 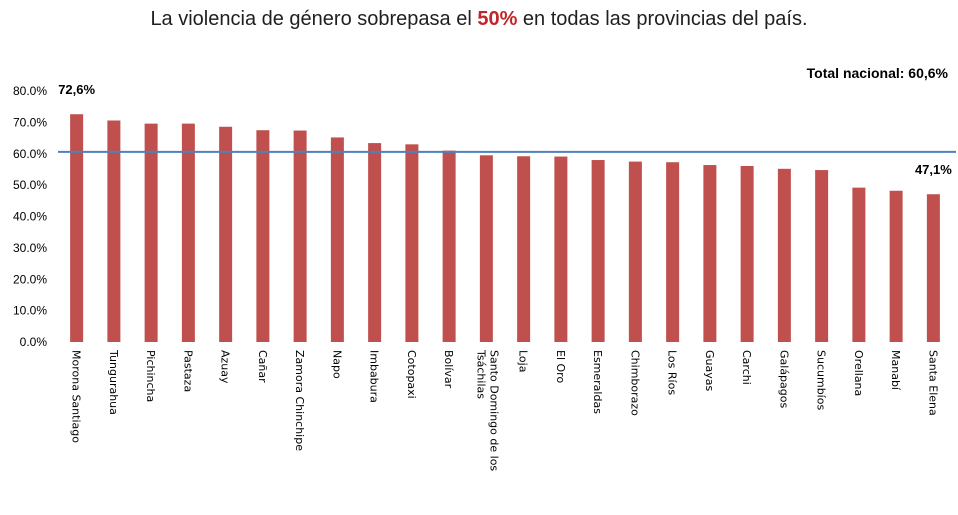 What do you see at coordinates (336, 364) in the screenshot?
I see `category-label: Napo` at bounding box center [336, 364].